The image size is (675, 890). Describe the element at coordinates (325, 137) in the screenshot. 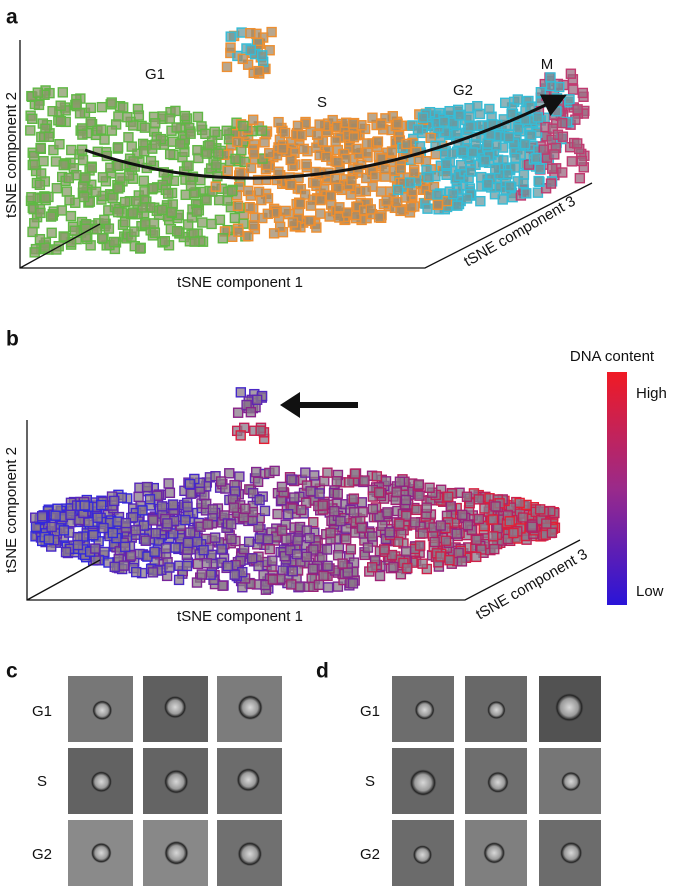

I see `trajectory-arrow` at that location.